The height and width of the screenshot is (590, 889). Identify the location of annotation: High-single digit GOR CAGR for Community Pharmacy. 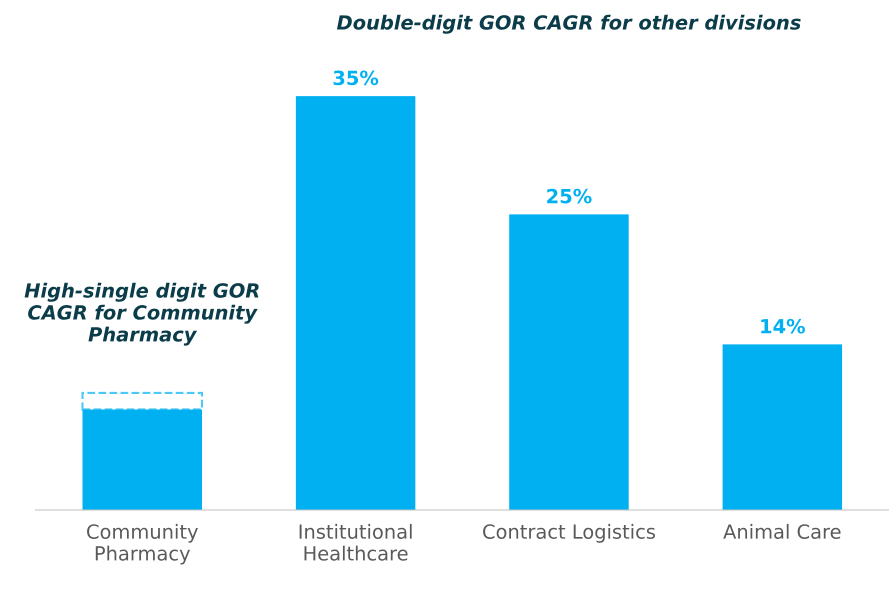
(141, 314).